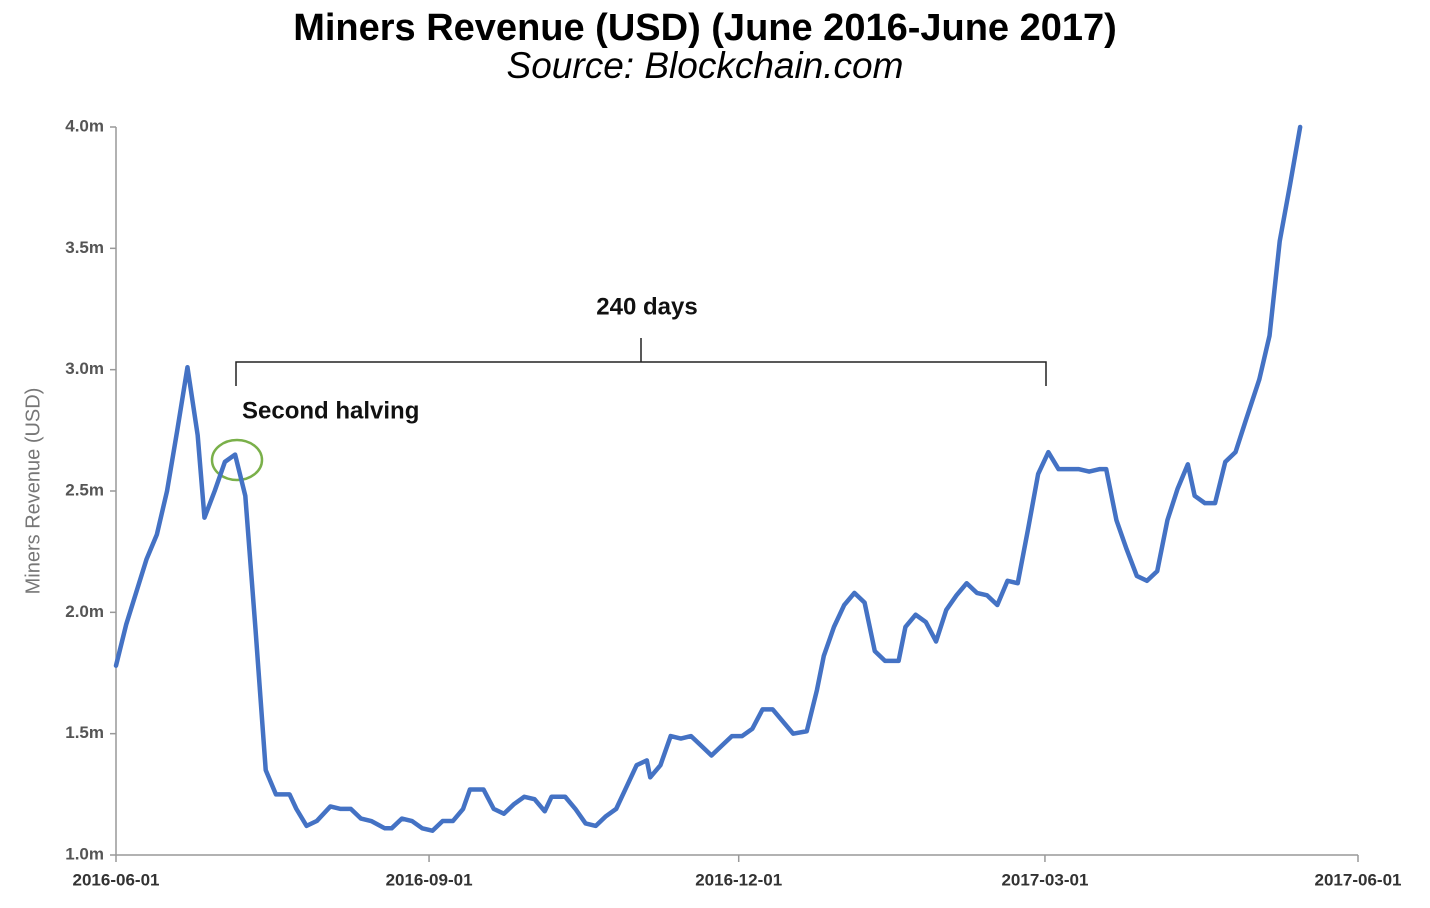  What do you see at coordinates (646, 306) in the screenshot?
I see `annotation: 240 days` at bounding box center [646, 306].